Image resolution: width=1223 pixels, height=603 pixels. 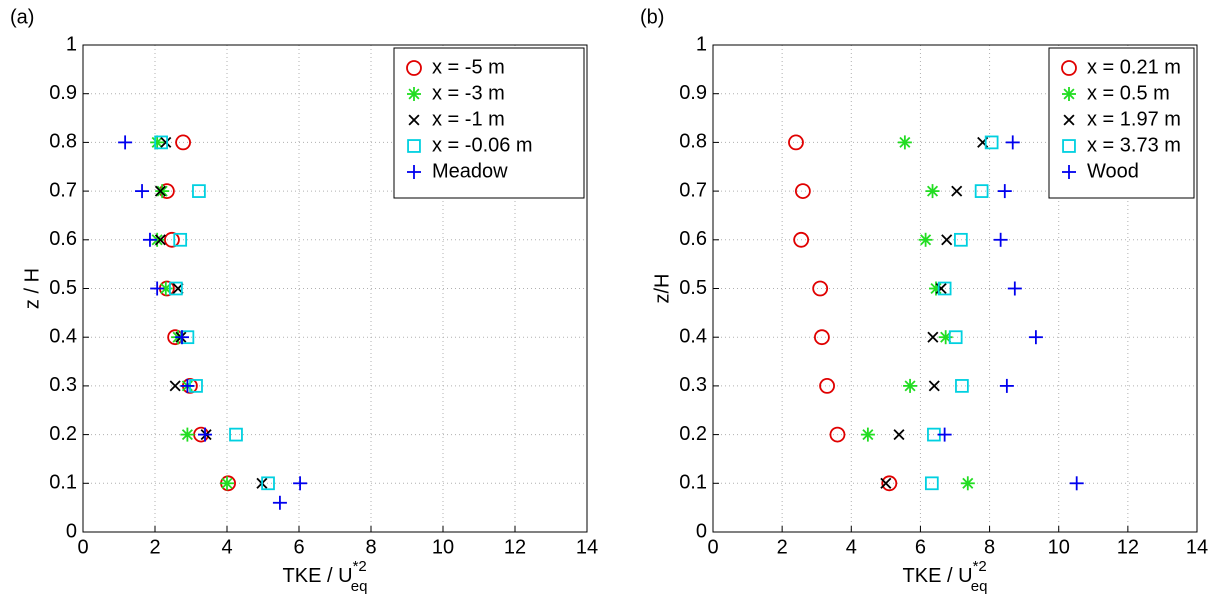 I want to click on x-axis-label: TKE / U*2 eq, so click(x=945, y=576).